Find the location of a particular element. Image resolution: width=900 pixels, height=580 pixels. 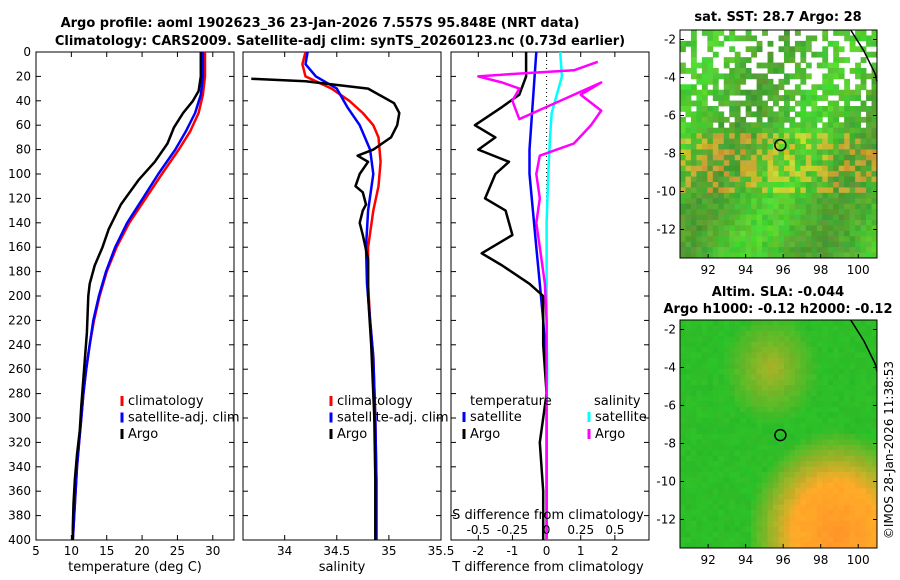

sla-map-title-2: Argo h1000: -0.12 h2000: -0.12 is located at coordinates (777, 309).